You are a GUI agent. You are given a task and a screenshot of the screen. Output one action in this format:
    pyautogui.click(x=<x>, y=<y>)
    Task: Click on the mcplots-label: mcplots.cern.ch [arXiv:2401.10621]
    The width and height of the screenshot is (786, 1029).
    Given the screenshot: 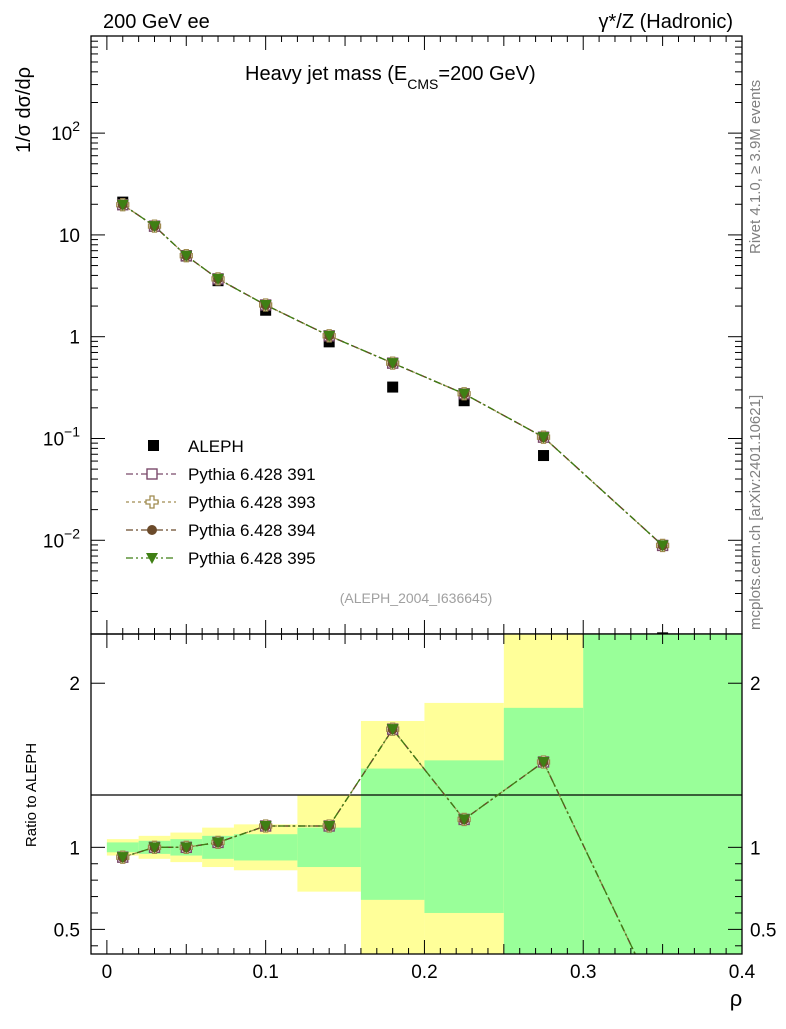 What is the action you would take?
    pyautogui.click(x=755, y=512)
    